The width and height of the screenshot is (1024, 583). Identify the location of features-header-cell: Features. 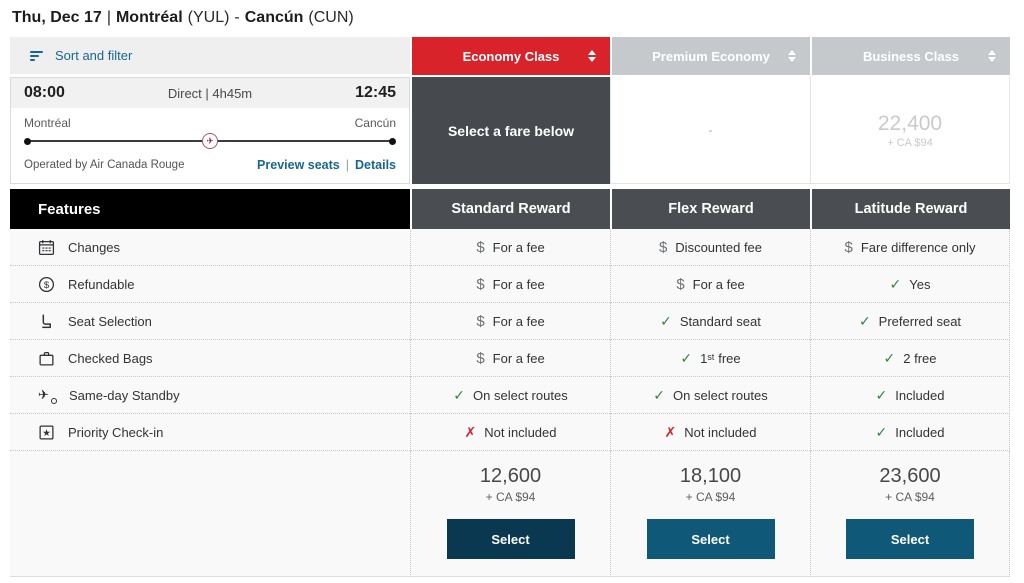
(210, 206).